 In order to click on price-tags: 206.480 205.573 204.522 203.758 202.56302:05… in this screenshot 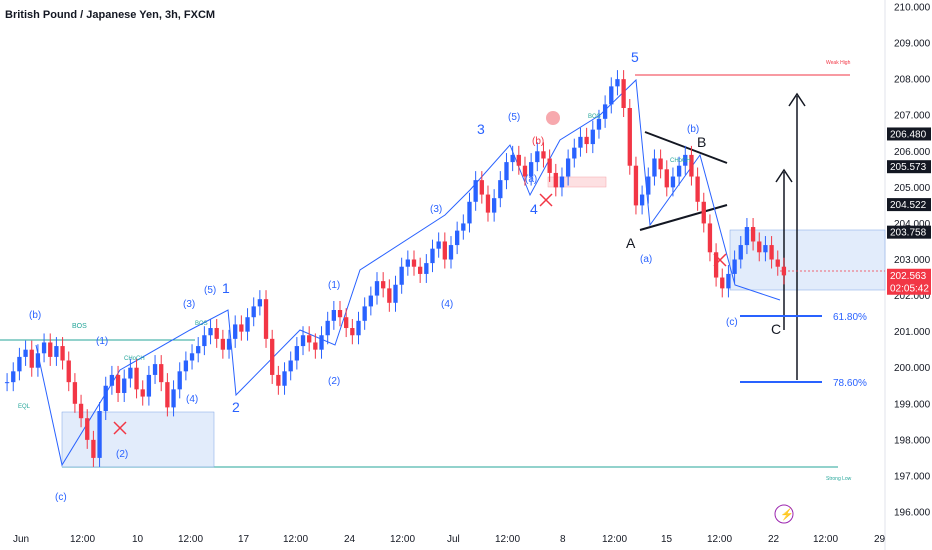, I will do `click(909, 211)`.